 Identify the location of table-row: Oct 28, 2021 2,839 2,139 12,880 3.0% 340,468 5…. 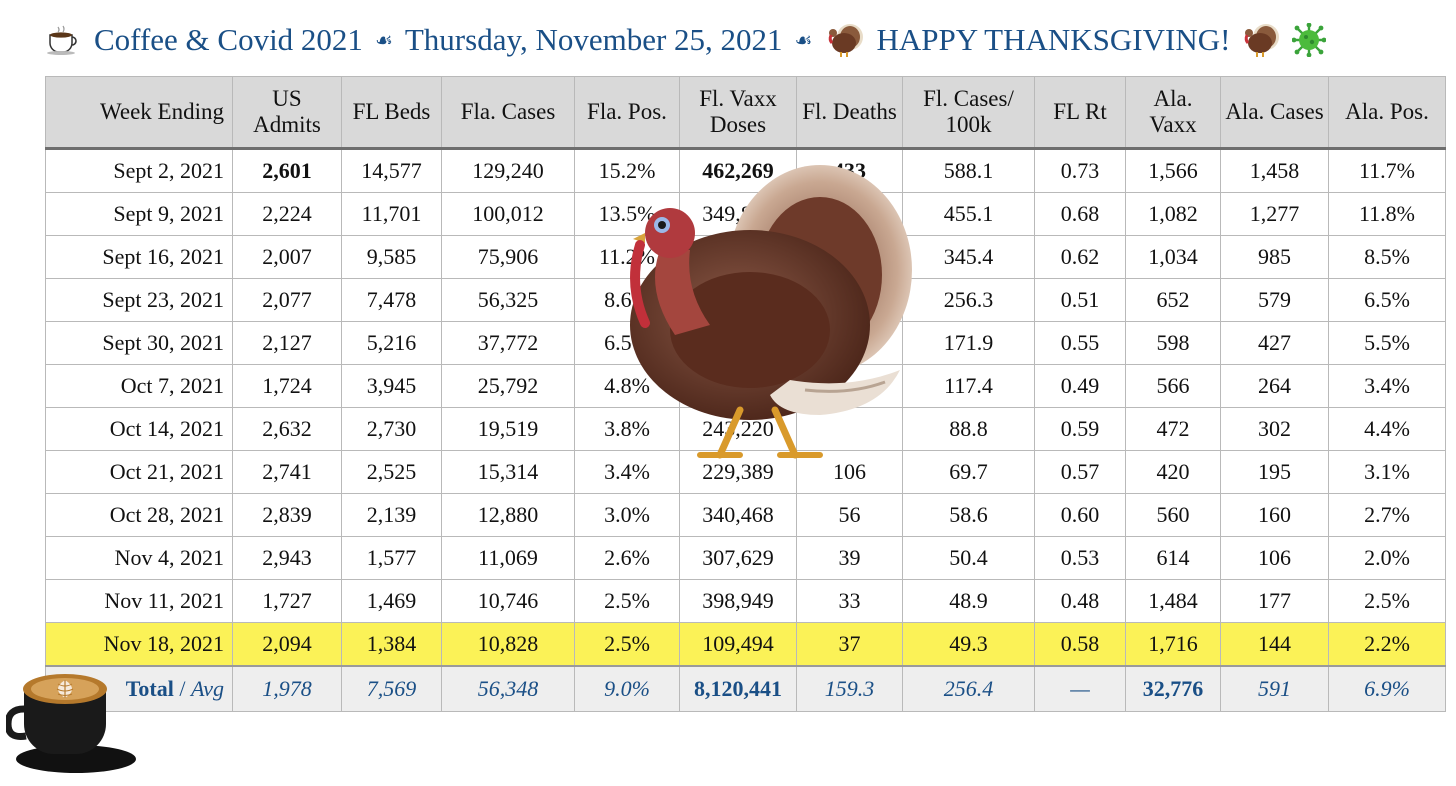
(745, 515).